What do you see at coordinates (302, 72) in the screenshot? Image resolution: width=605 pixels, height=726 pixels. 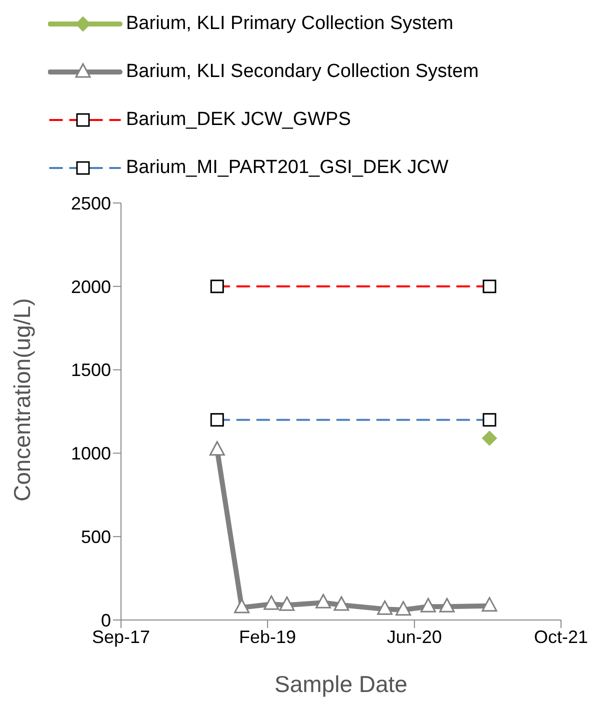 I see `legend-label: Barium, KLI Secondary Collection System` at bounding box center [302, 72].